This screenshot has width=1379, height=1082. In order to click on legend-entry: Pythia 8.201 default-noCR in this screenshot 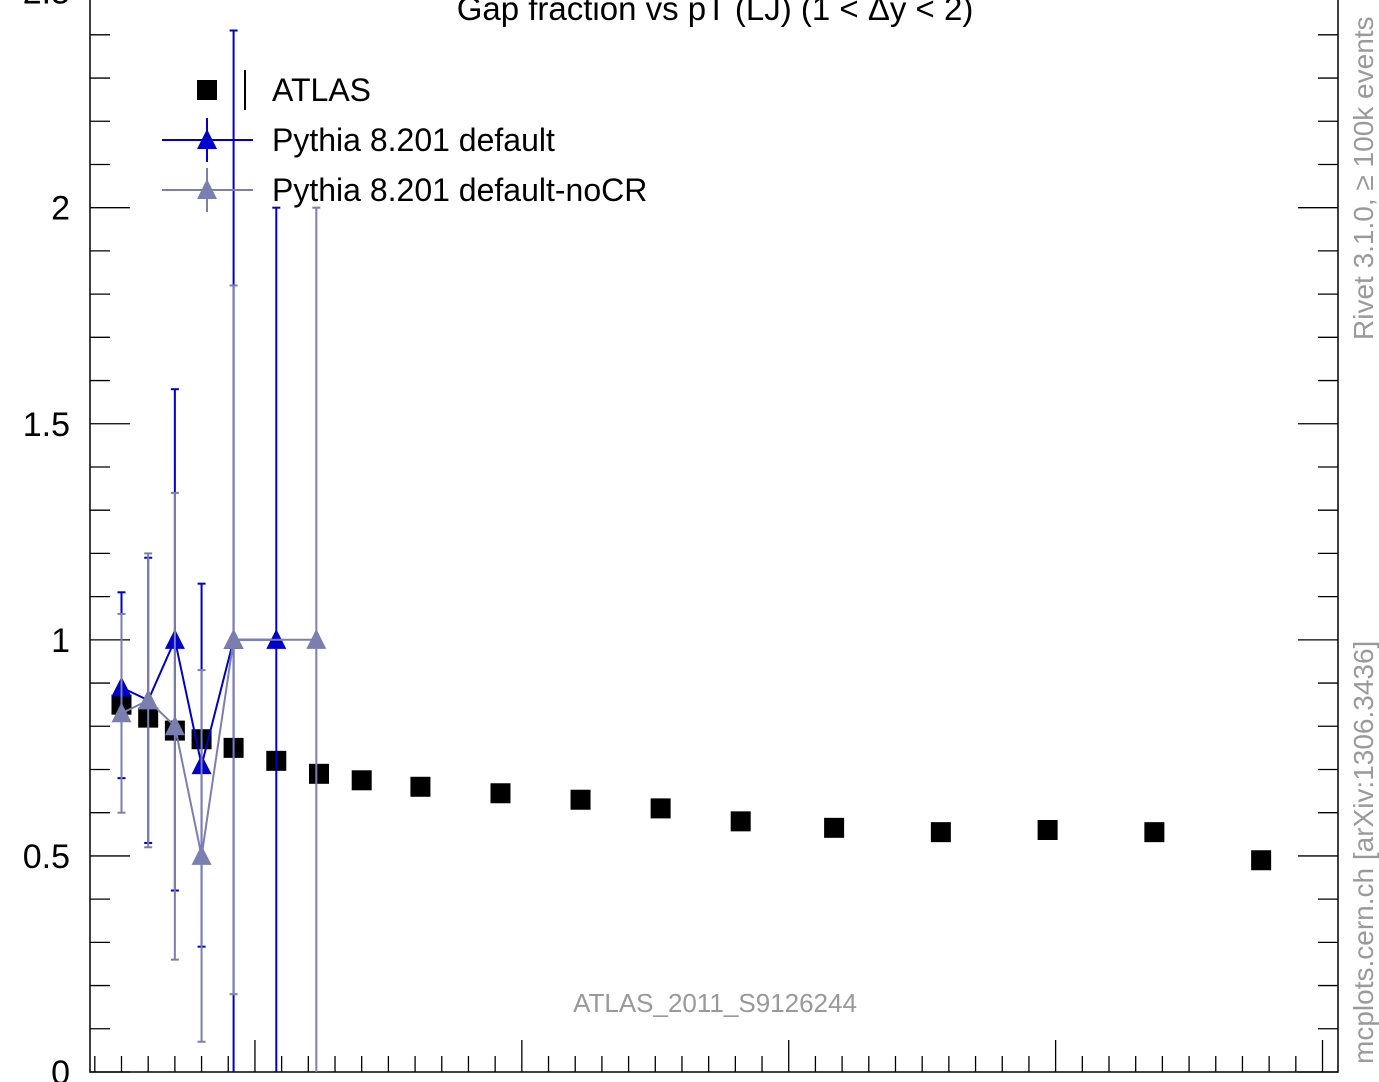, I will do `click(404, 190)`.